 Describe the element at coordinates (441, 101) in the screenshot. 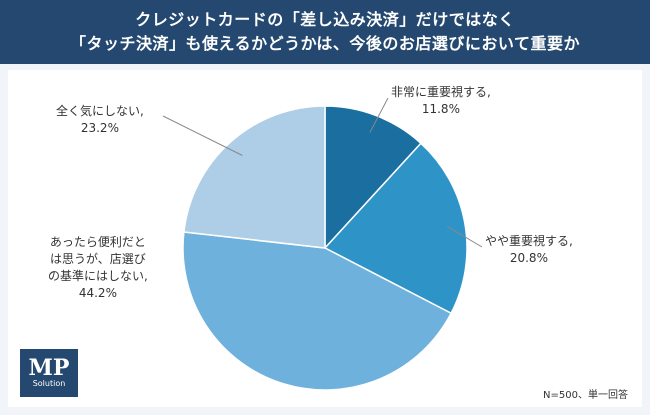

I see `label-very-important: 非常に重要視する, 11.8%` at that location.